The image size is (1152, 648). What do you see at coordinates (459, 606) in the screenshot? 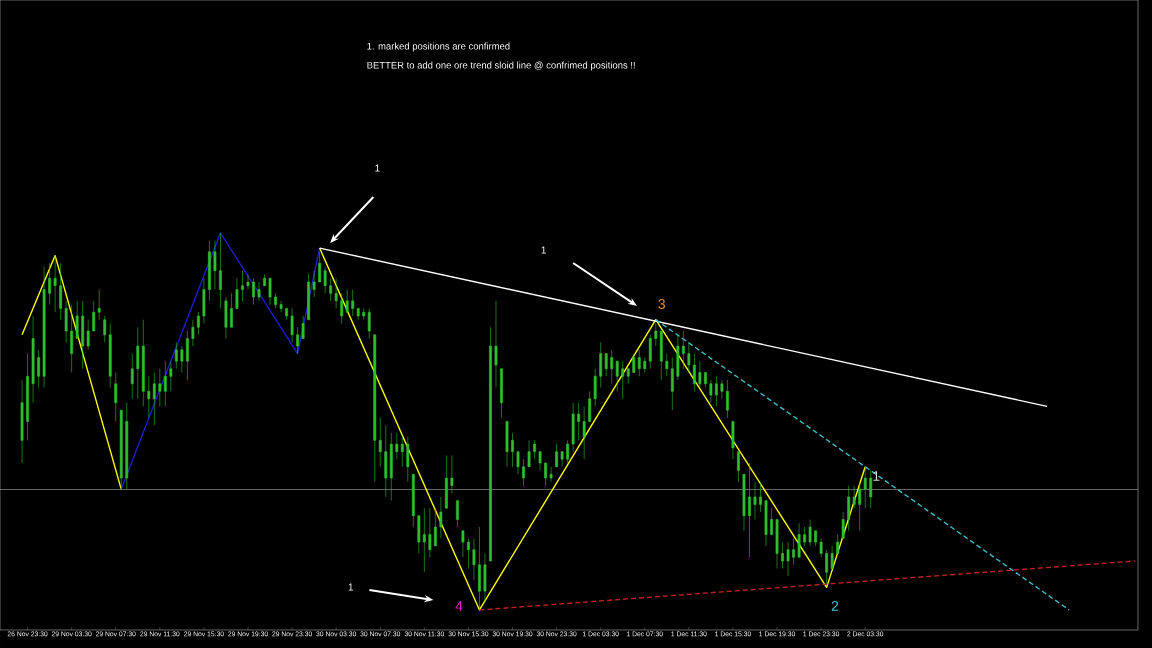
I see `annotation: 4` at bounding box center [459, 606].